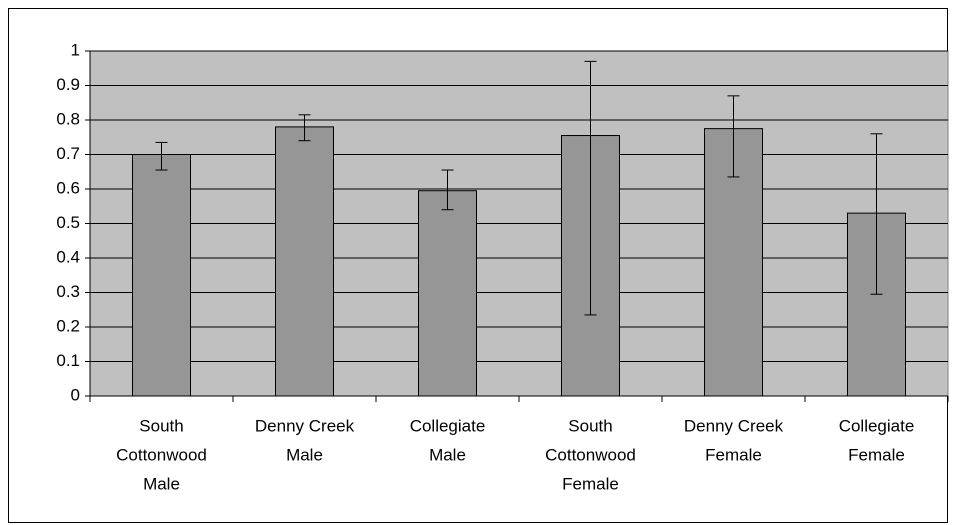 This screenshot has height=525, width=956. I want to click on y-tick-label: 0.5, so click(68, 222).